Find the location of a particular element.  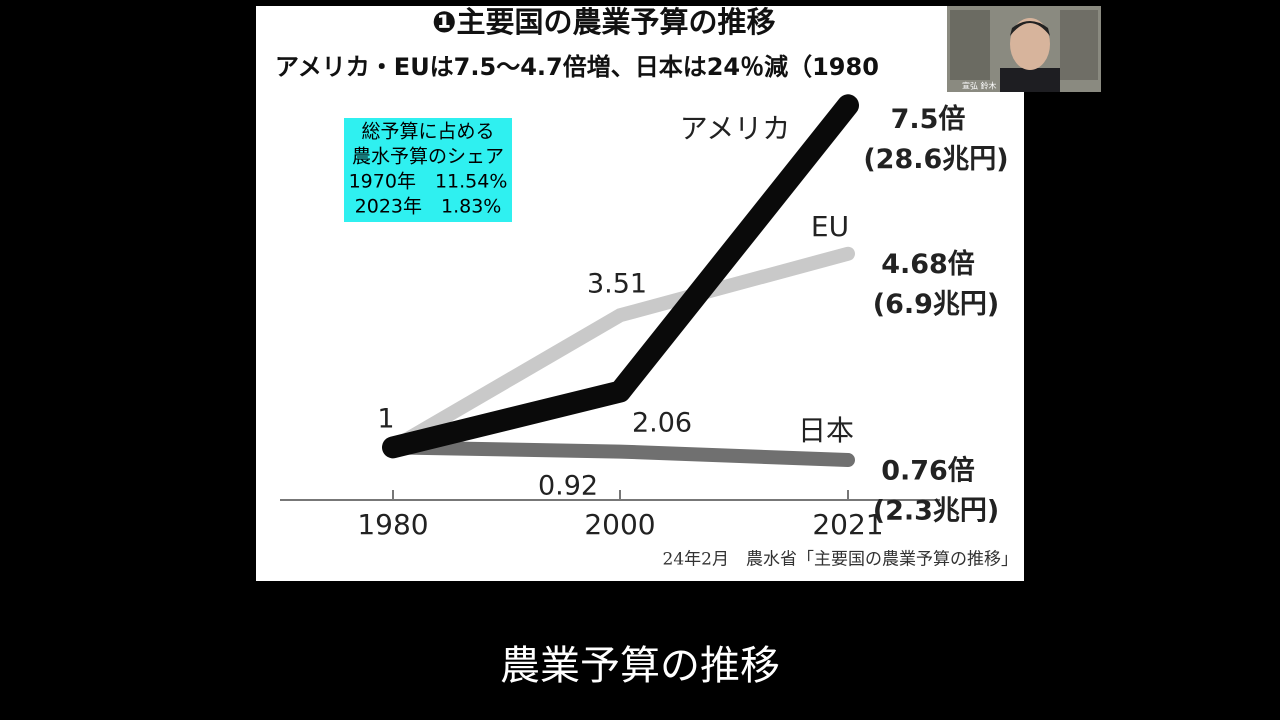

annotation-box is located at coordinates (428, 170).